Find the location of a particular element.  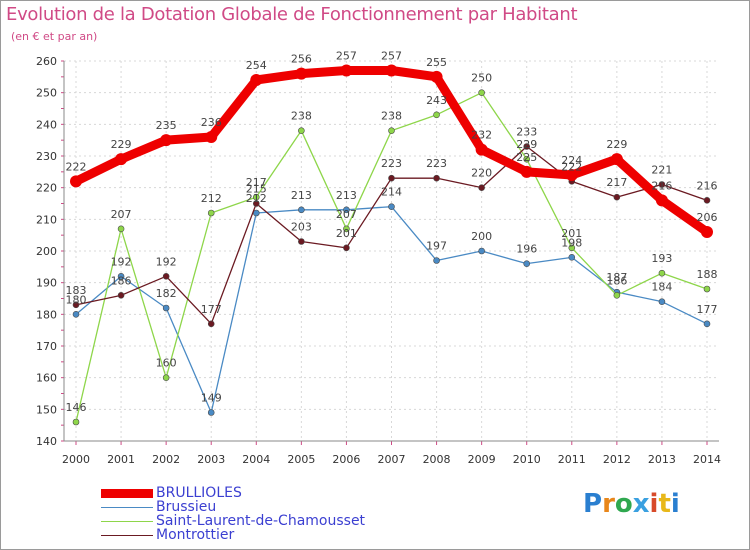

x-tick-label: 2007 is located at coordinates (392, 459).